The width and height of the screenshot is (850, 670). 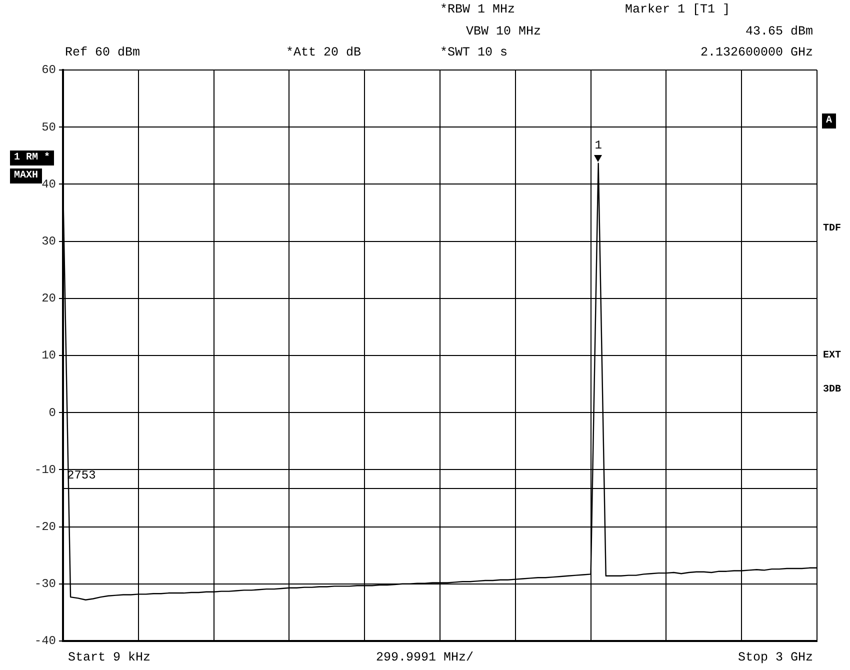 I want to click on text: *SWT 10 s, so click(x=474, y=53).